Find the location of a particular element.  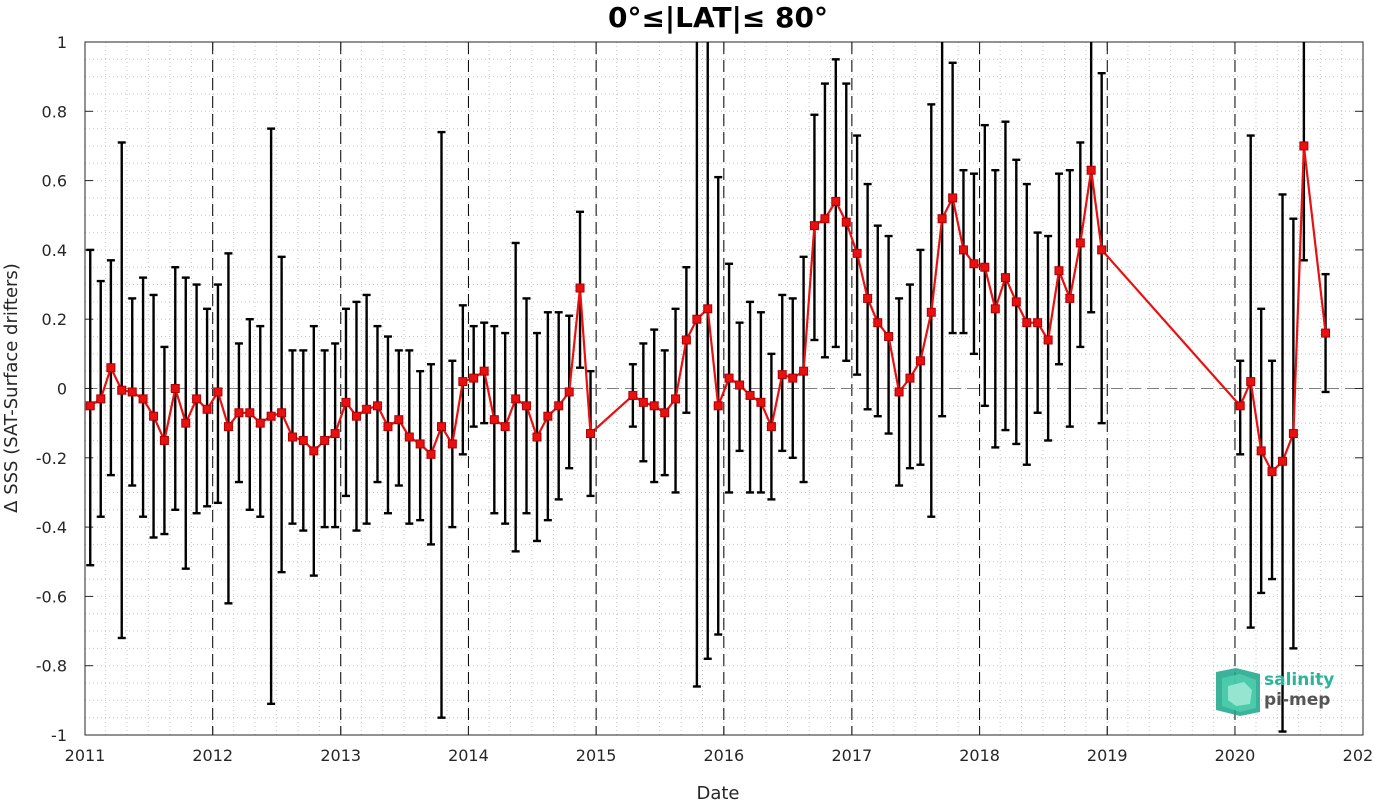

y-tick-label: -0.6 is located at coordinates (51, 596).